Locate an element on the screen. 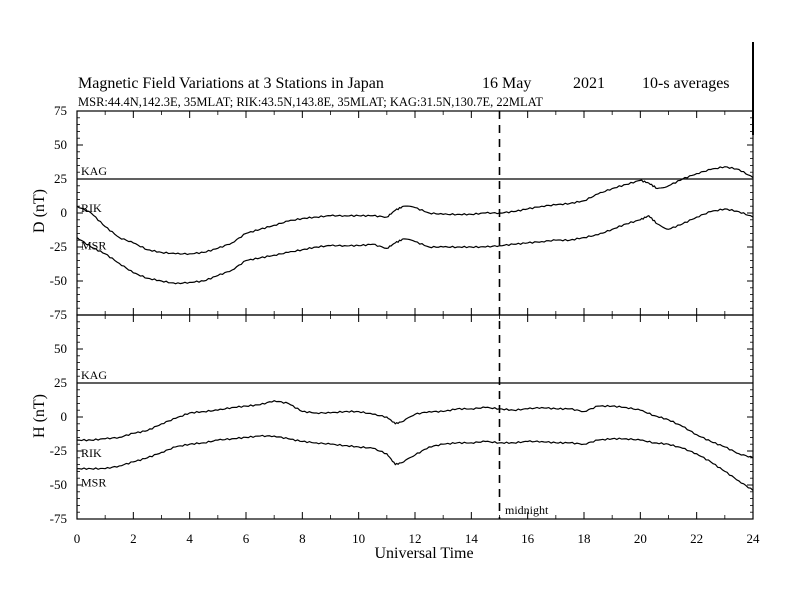  y-tick-label-d: 25 is located at coordinates (60, 178).